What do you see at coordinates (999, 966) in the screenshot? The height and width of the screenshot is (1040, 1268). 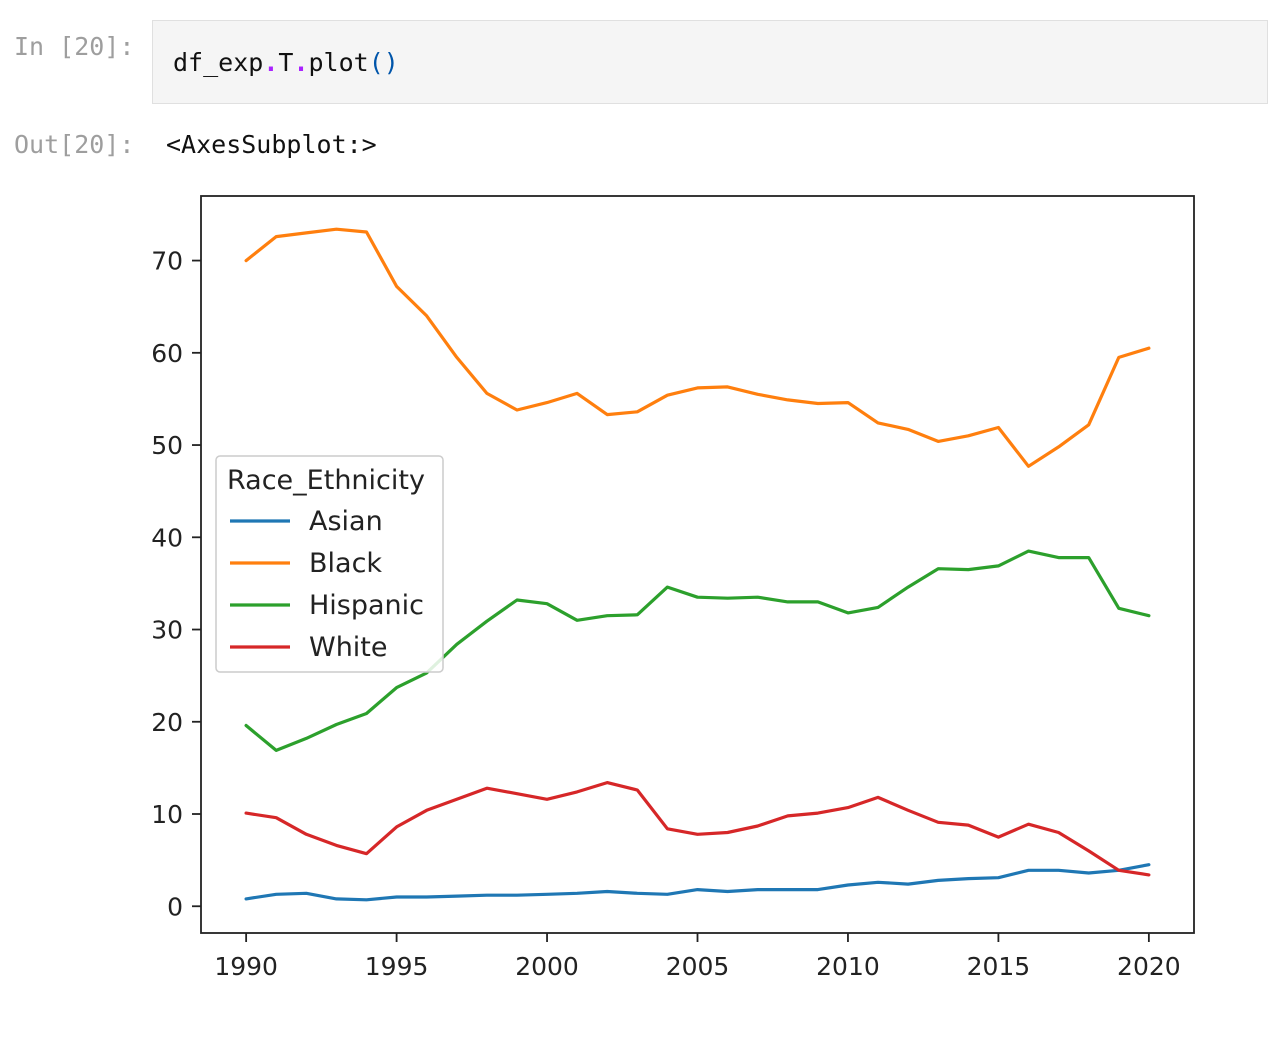 I see `x-tick-label: 2015` at bounding box center [999, 966].